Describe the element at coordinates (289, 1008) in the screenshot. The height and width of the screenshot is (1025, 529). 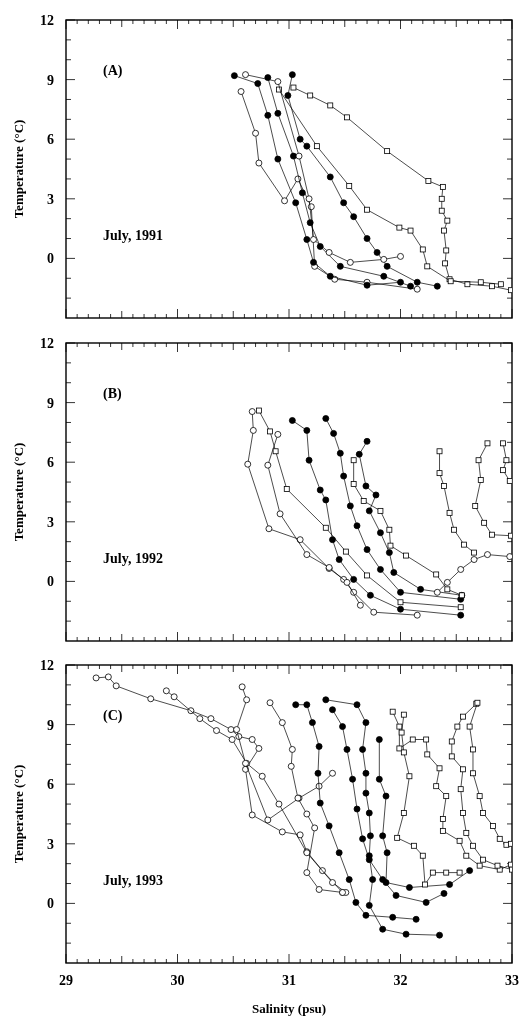
I see `x-axis-title: Salinity (psu)` at that location.